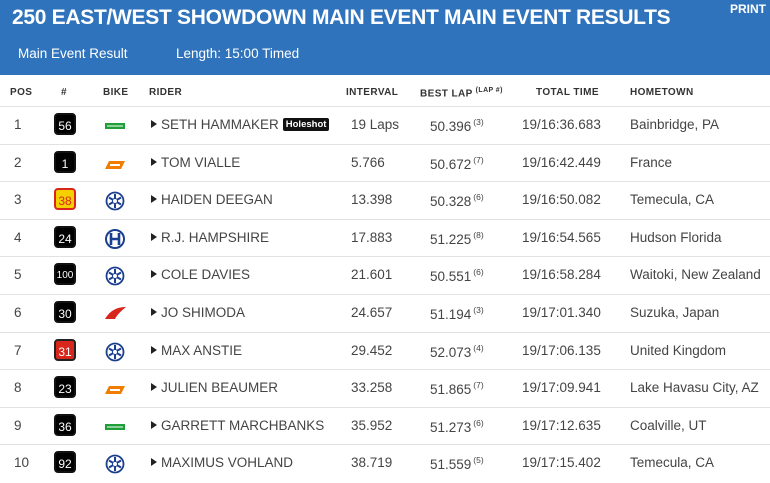 Image resolution: width=770 pixels, height=483 pixels. I want to click on number-plate: 56, so click(65, 124).